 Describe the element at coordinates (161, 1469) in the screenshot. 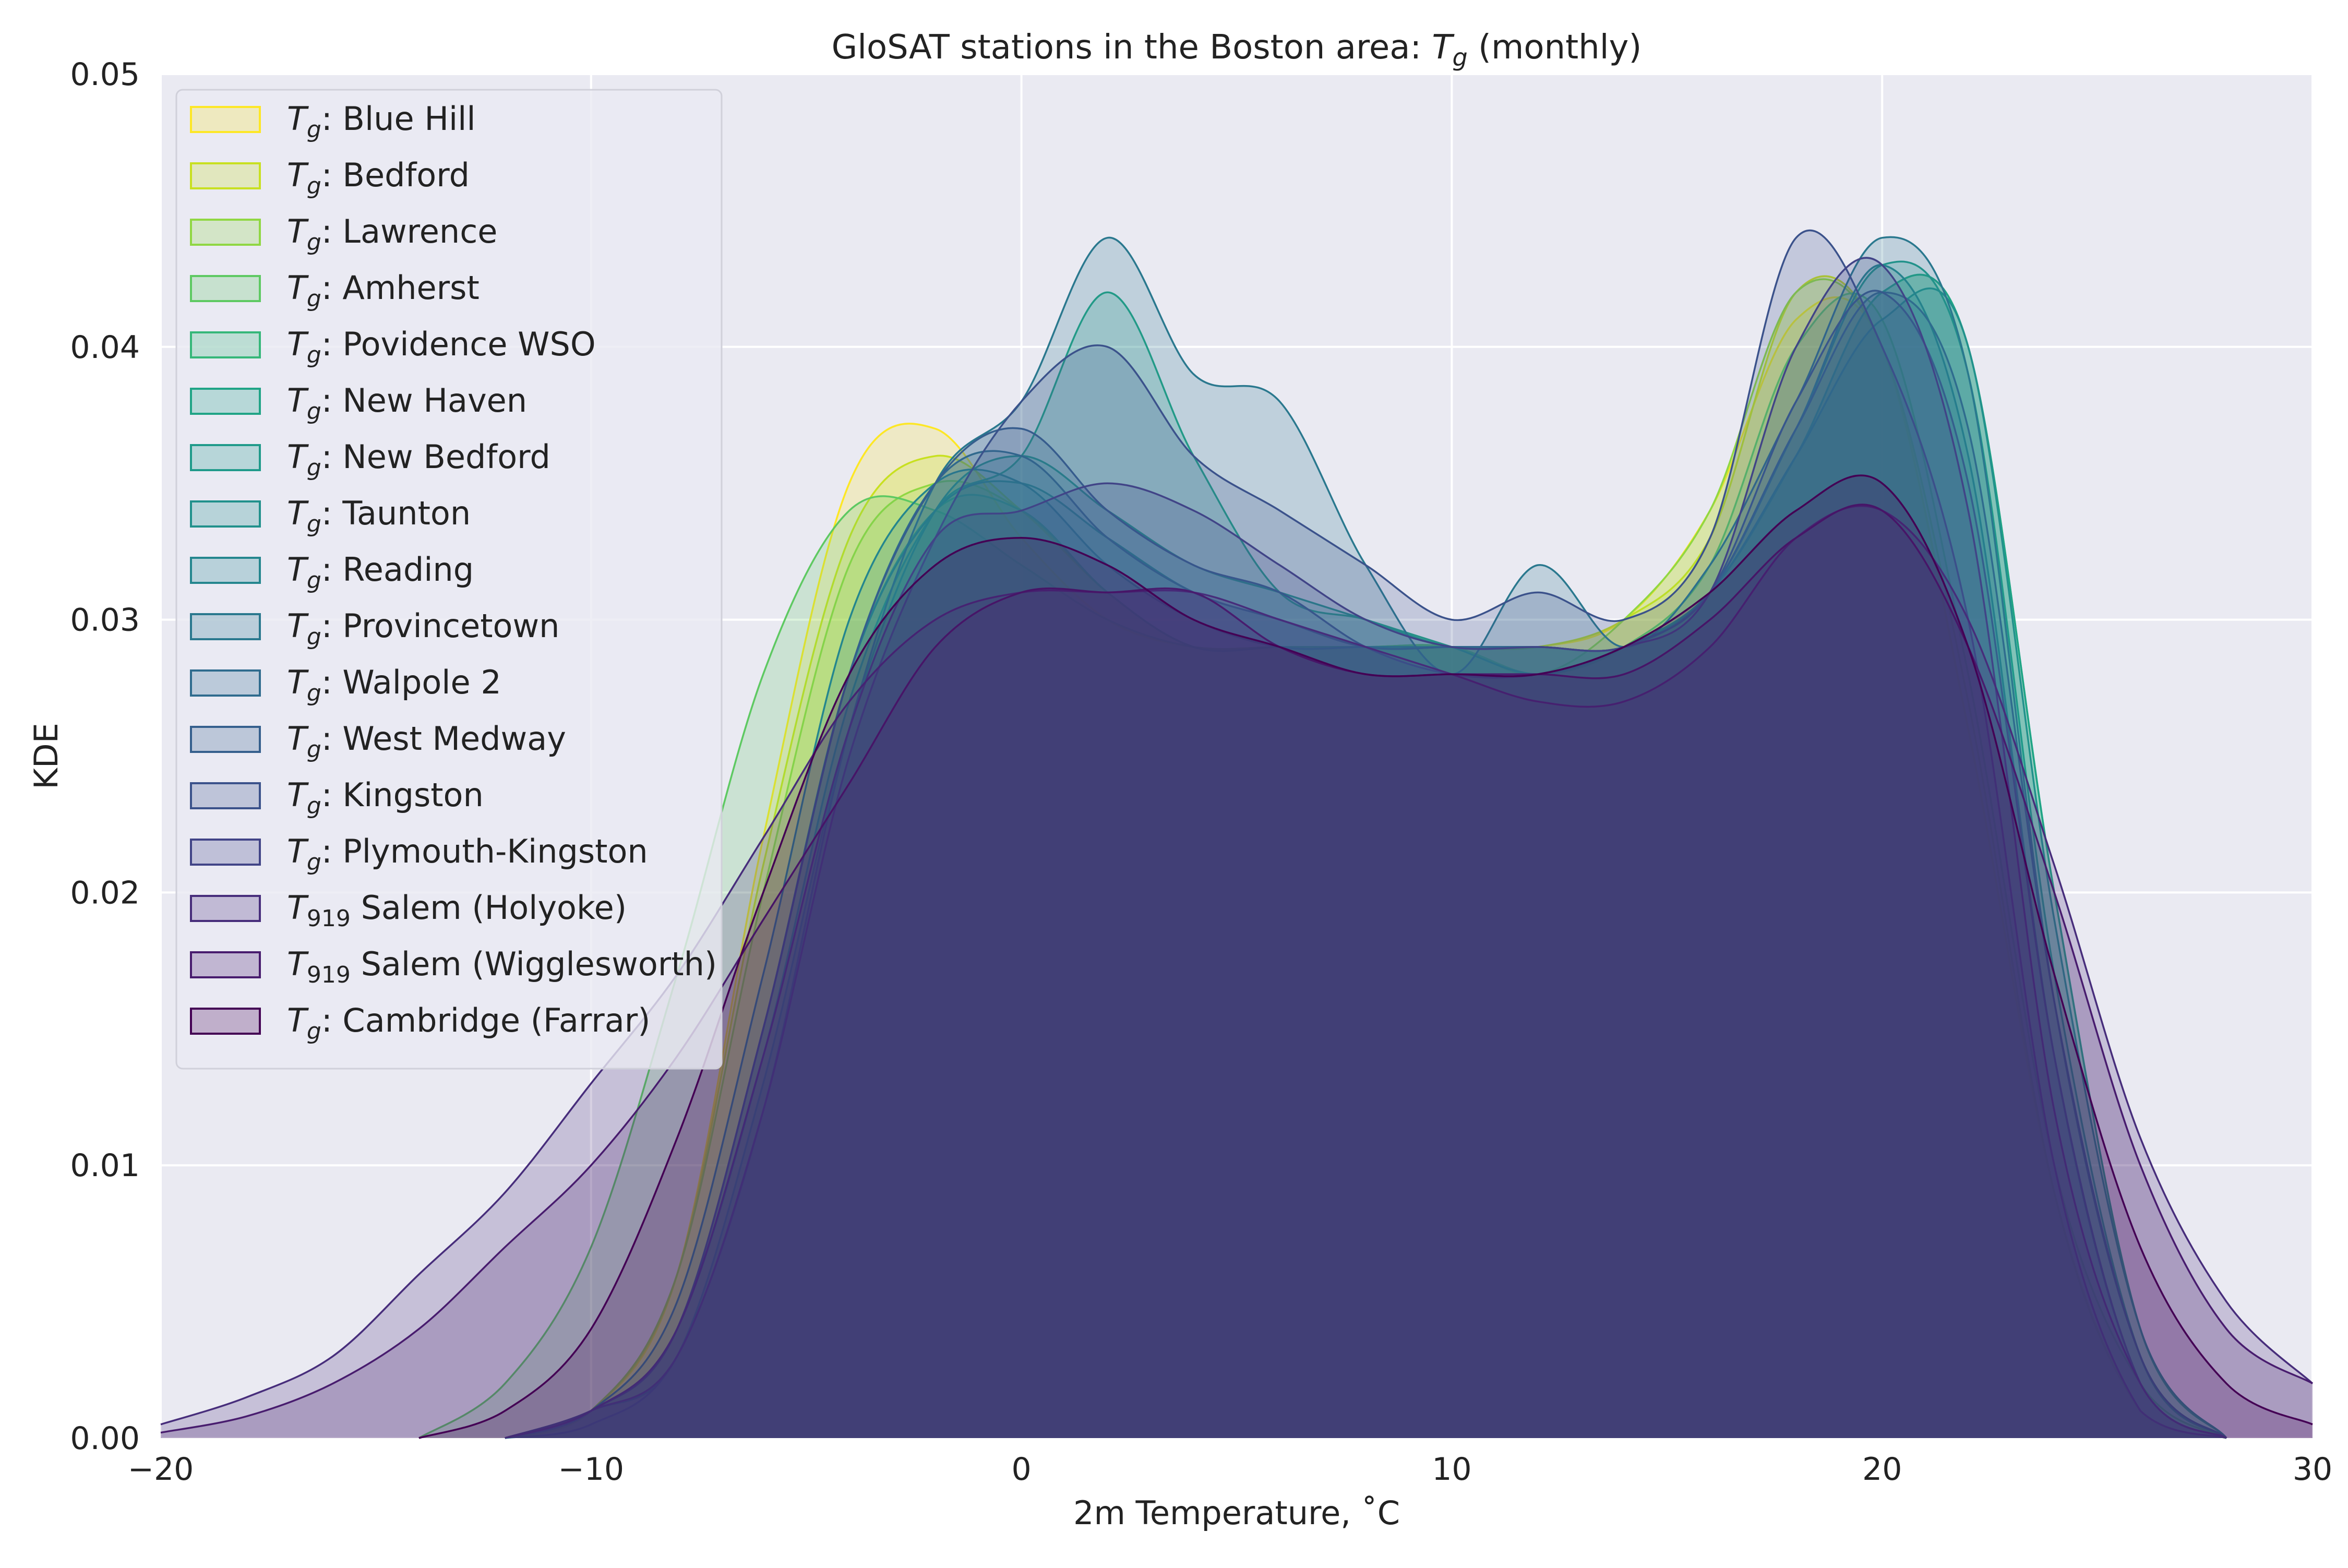

I see `x-tick-label: −20` at that location.